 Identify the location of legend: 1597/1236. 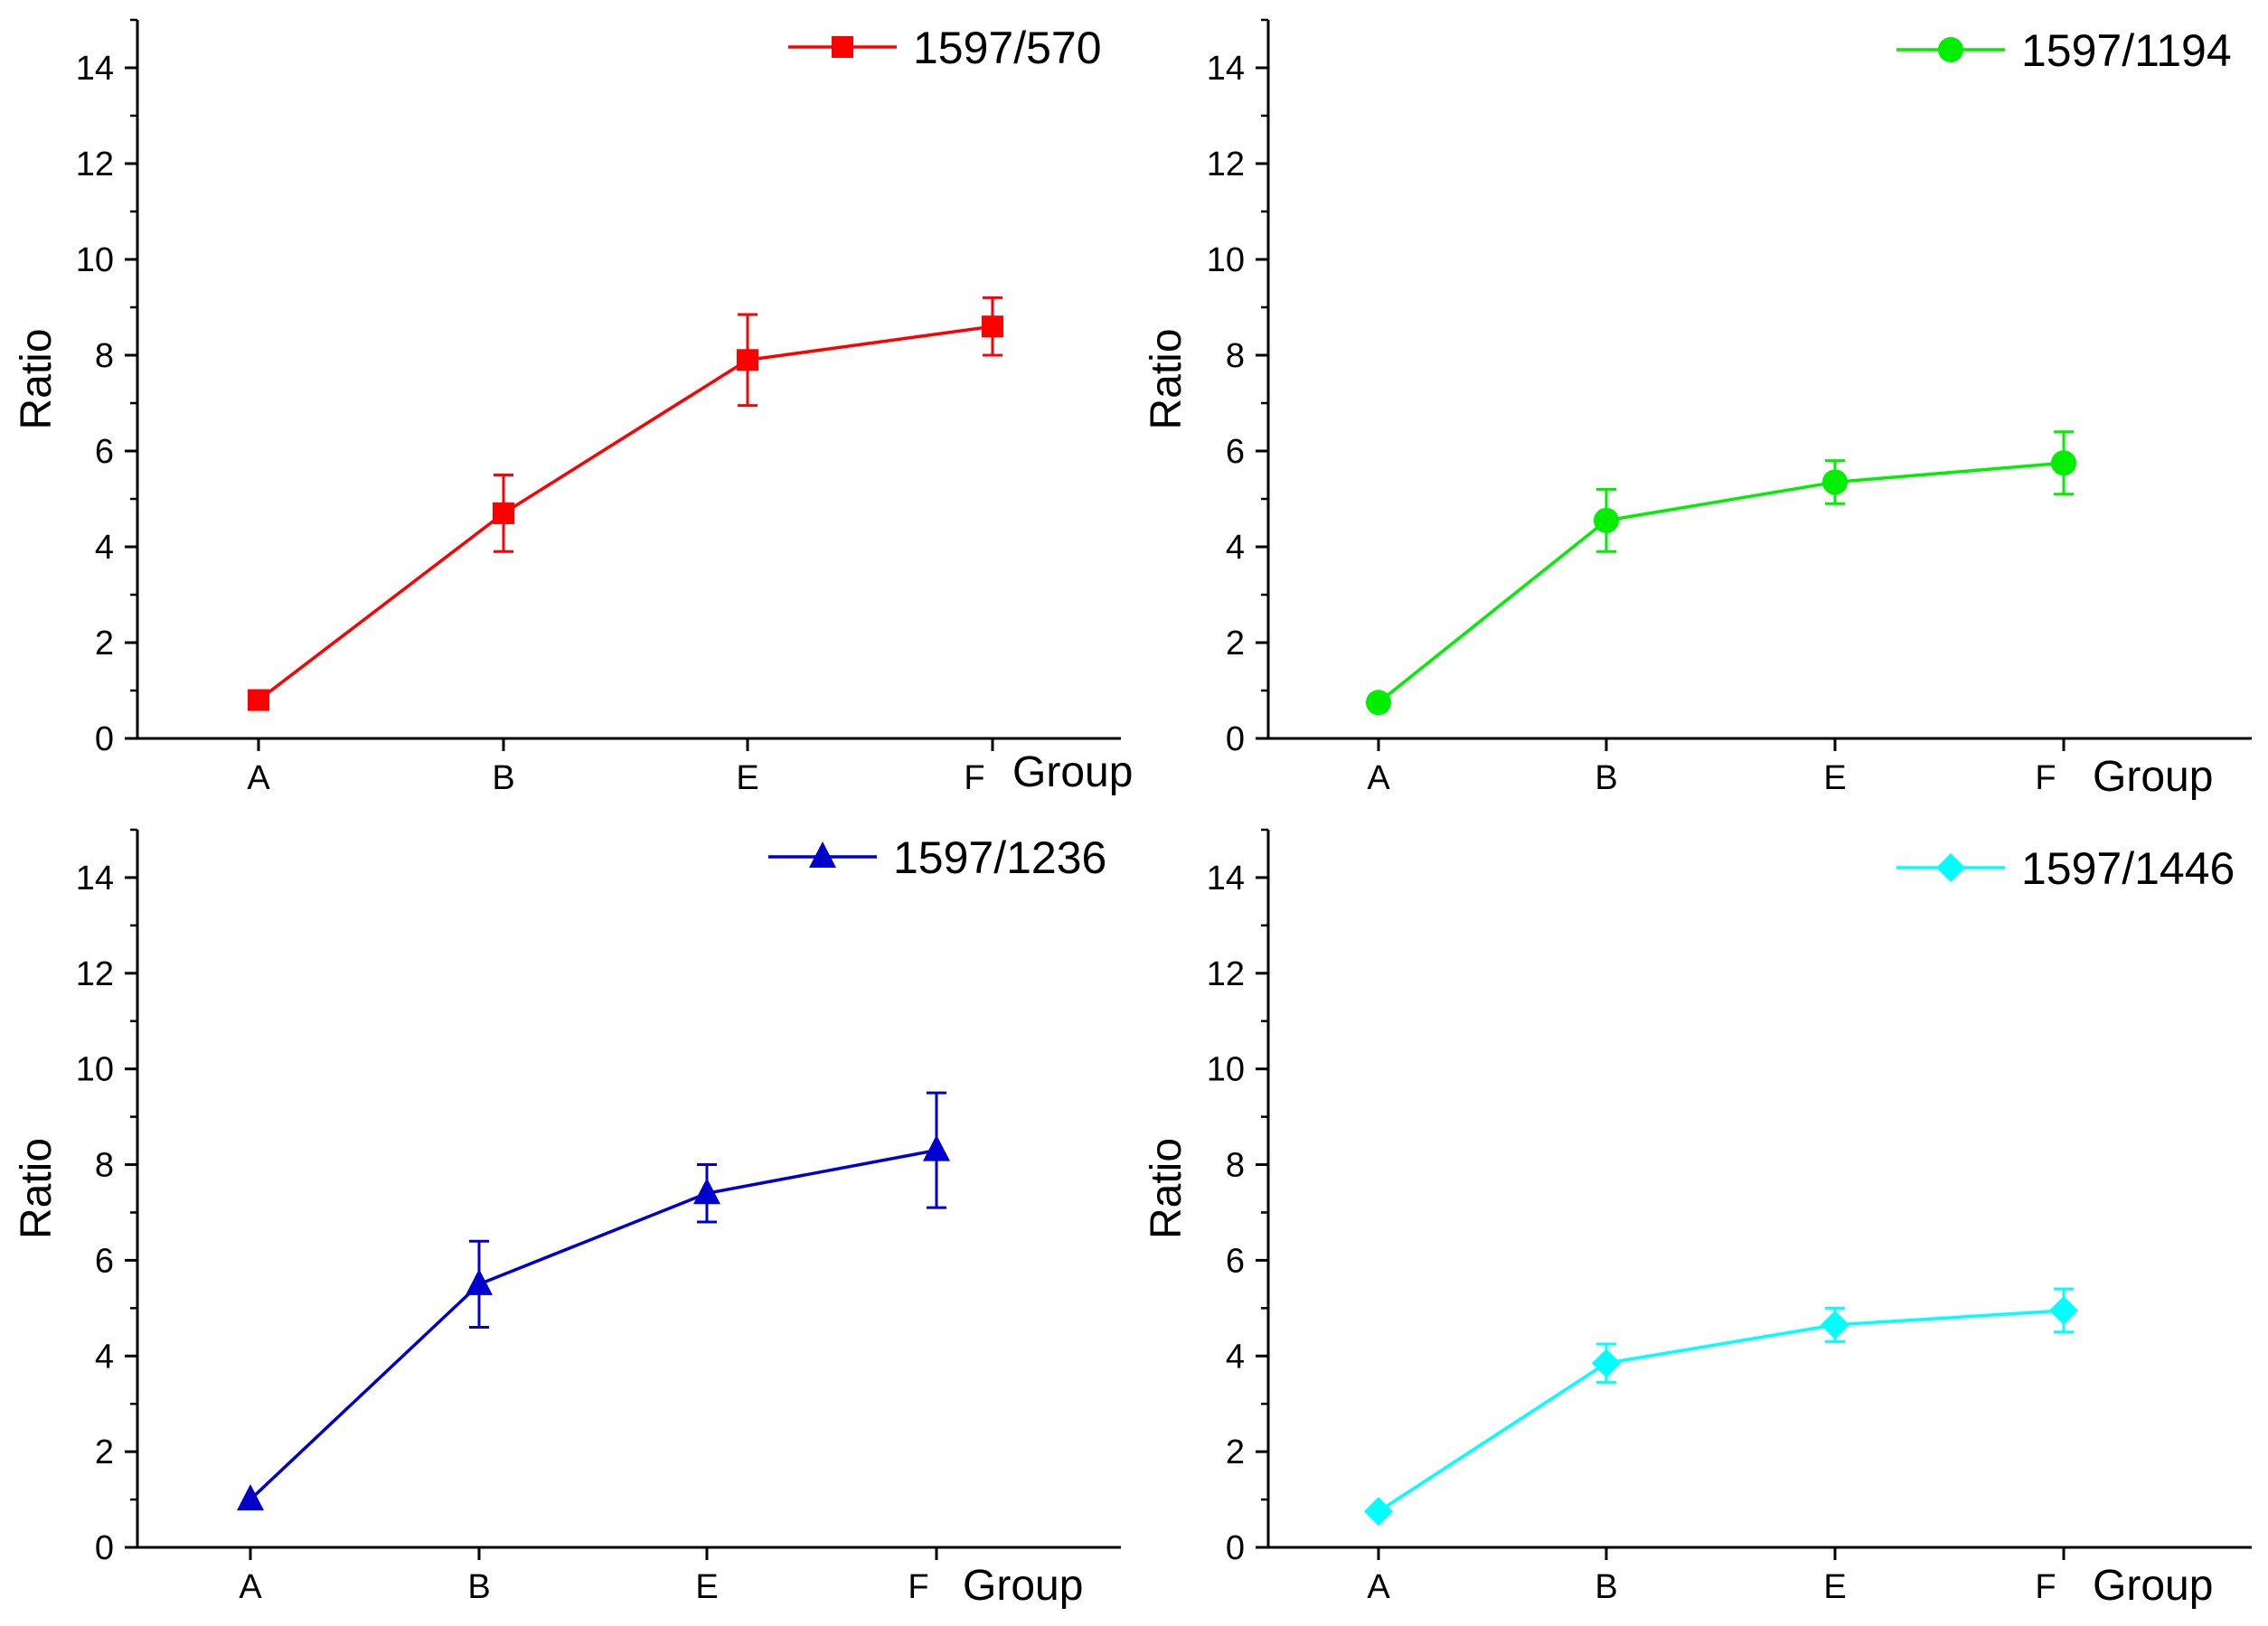
(937, 857).